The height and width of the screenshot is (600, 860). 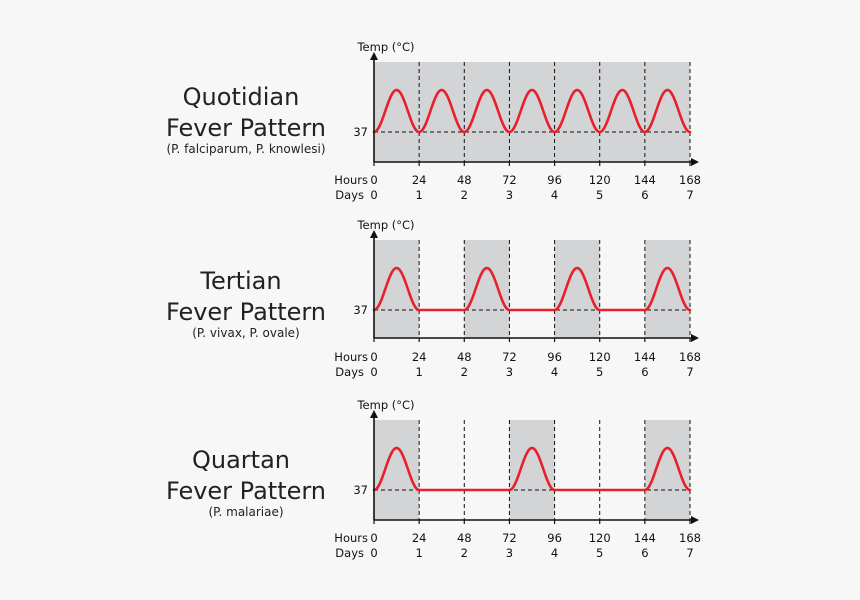 What do you see at coordinates (240, 281) in the screenshot?
I see `chart-title: Tertian` at bounding box center [240, 281].